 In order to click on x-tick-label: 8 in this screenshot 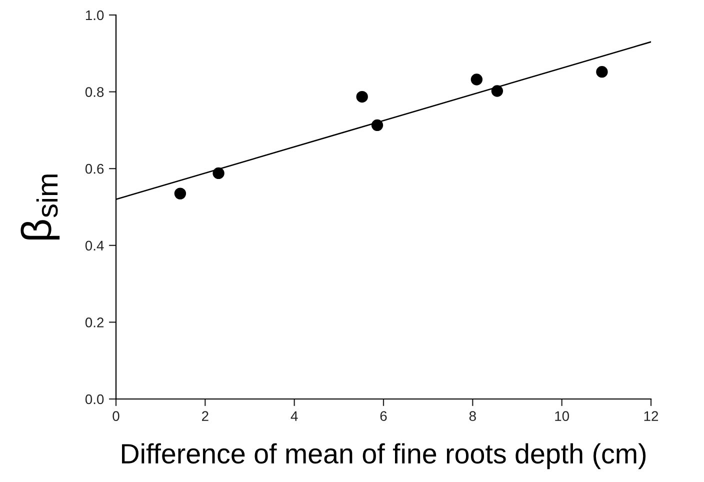, I will do `click(472, 416)`.